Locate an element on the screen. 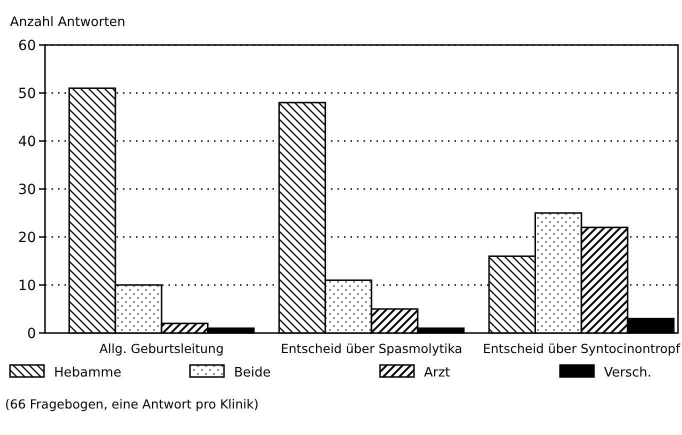  x-tick-label: Entscheid über Syntocinontropf is located at coordinates (581, 348).